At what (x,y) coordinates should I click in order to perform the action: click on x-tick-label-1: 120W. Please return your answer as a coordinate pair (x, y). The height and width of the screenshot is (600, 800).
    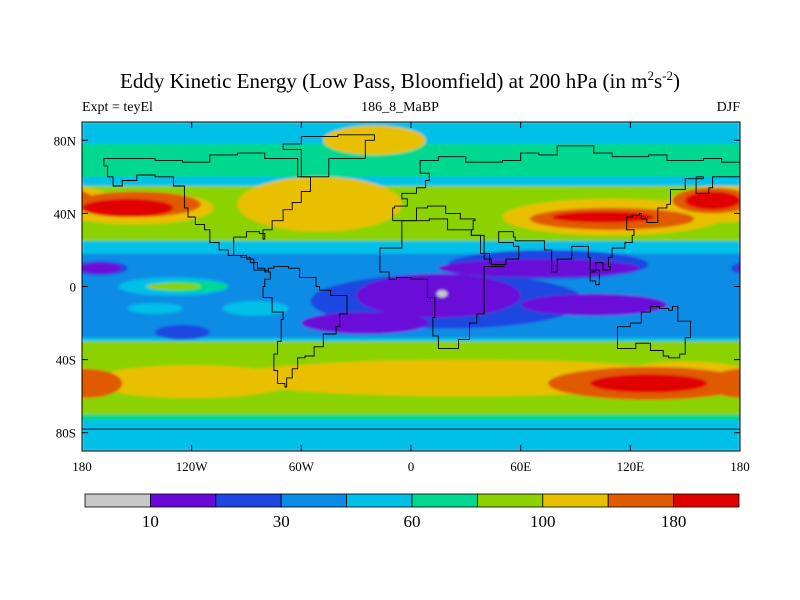
    Looking at the image, I should click on (192, 466).